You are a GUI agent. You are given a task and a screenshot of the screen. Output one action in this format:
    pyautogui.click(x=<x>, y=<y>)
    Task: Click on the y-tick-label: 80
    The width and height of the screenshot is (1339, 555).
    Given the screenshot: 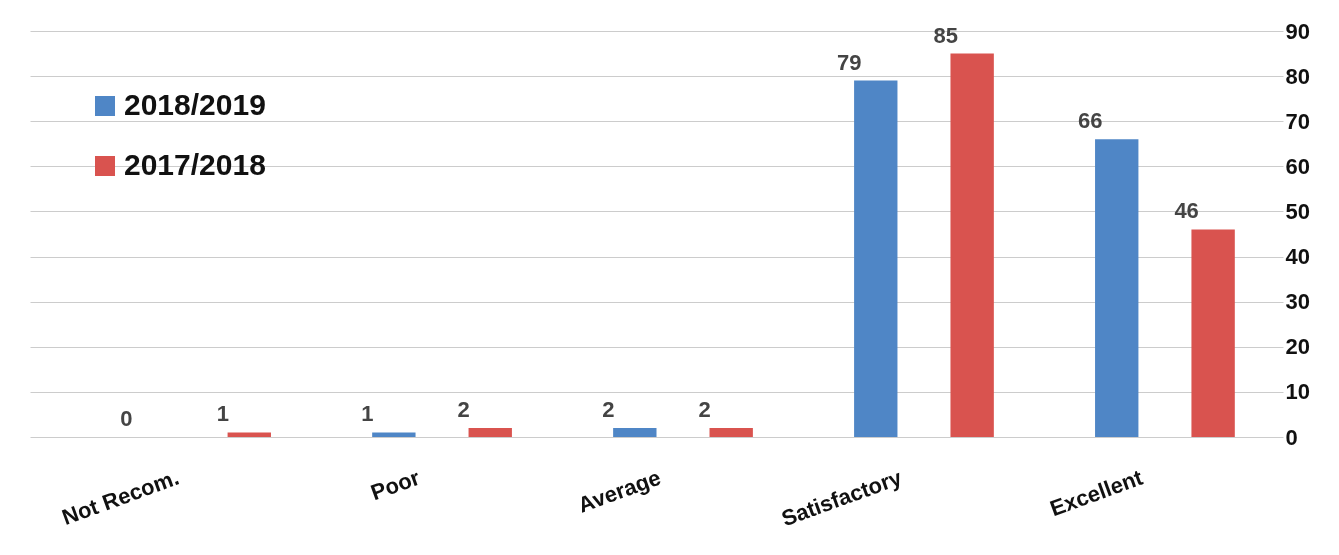 What is the action you would take?
    pyautogui.click(x=1297, y=76)
    